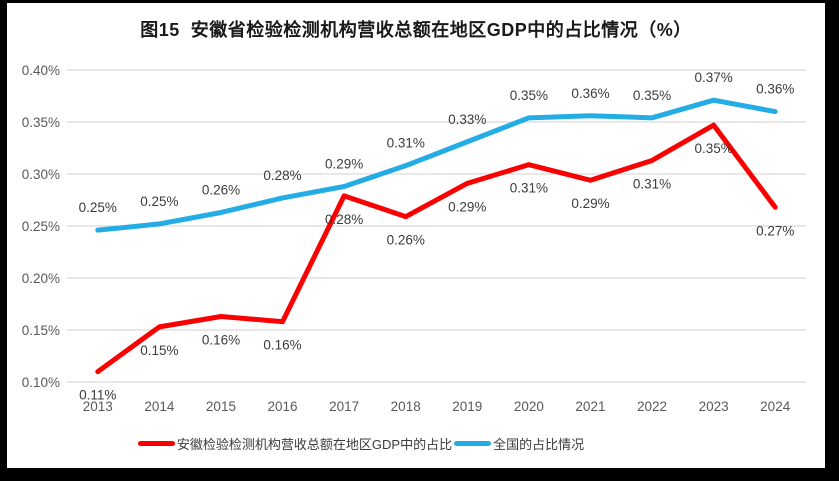 The image size is (839, 481). I want to click on legend-item-anhui: 安徽检验检测机构营收总额在地区GDP中的占比, so click(295, 443).